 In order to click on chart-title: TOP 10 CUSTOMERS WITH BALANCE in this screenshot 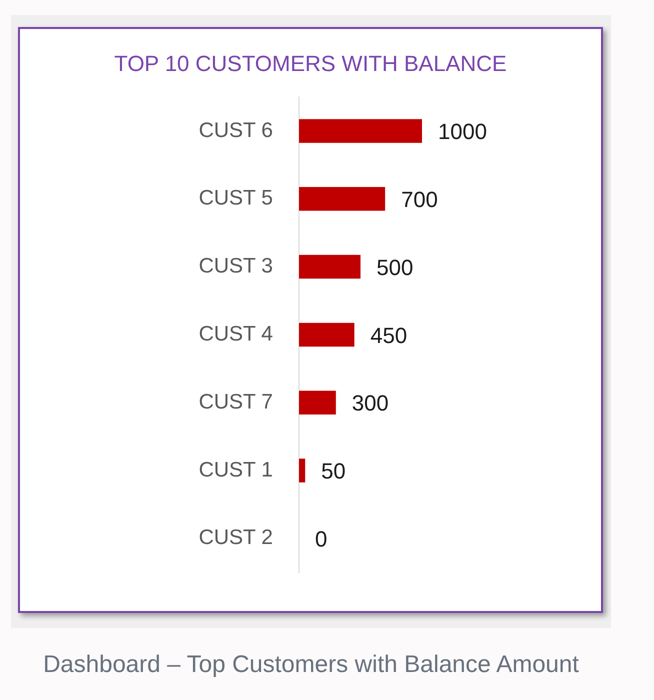, I will do `click(310, 64)`.